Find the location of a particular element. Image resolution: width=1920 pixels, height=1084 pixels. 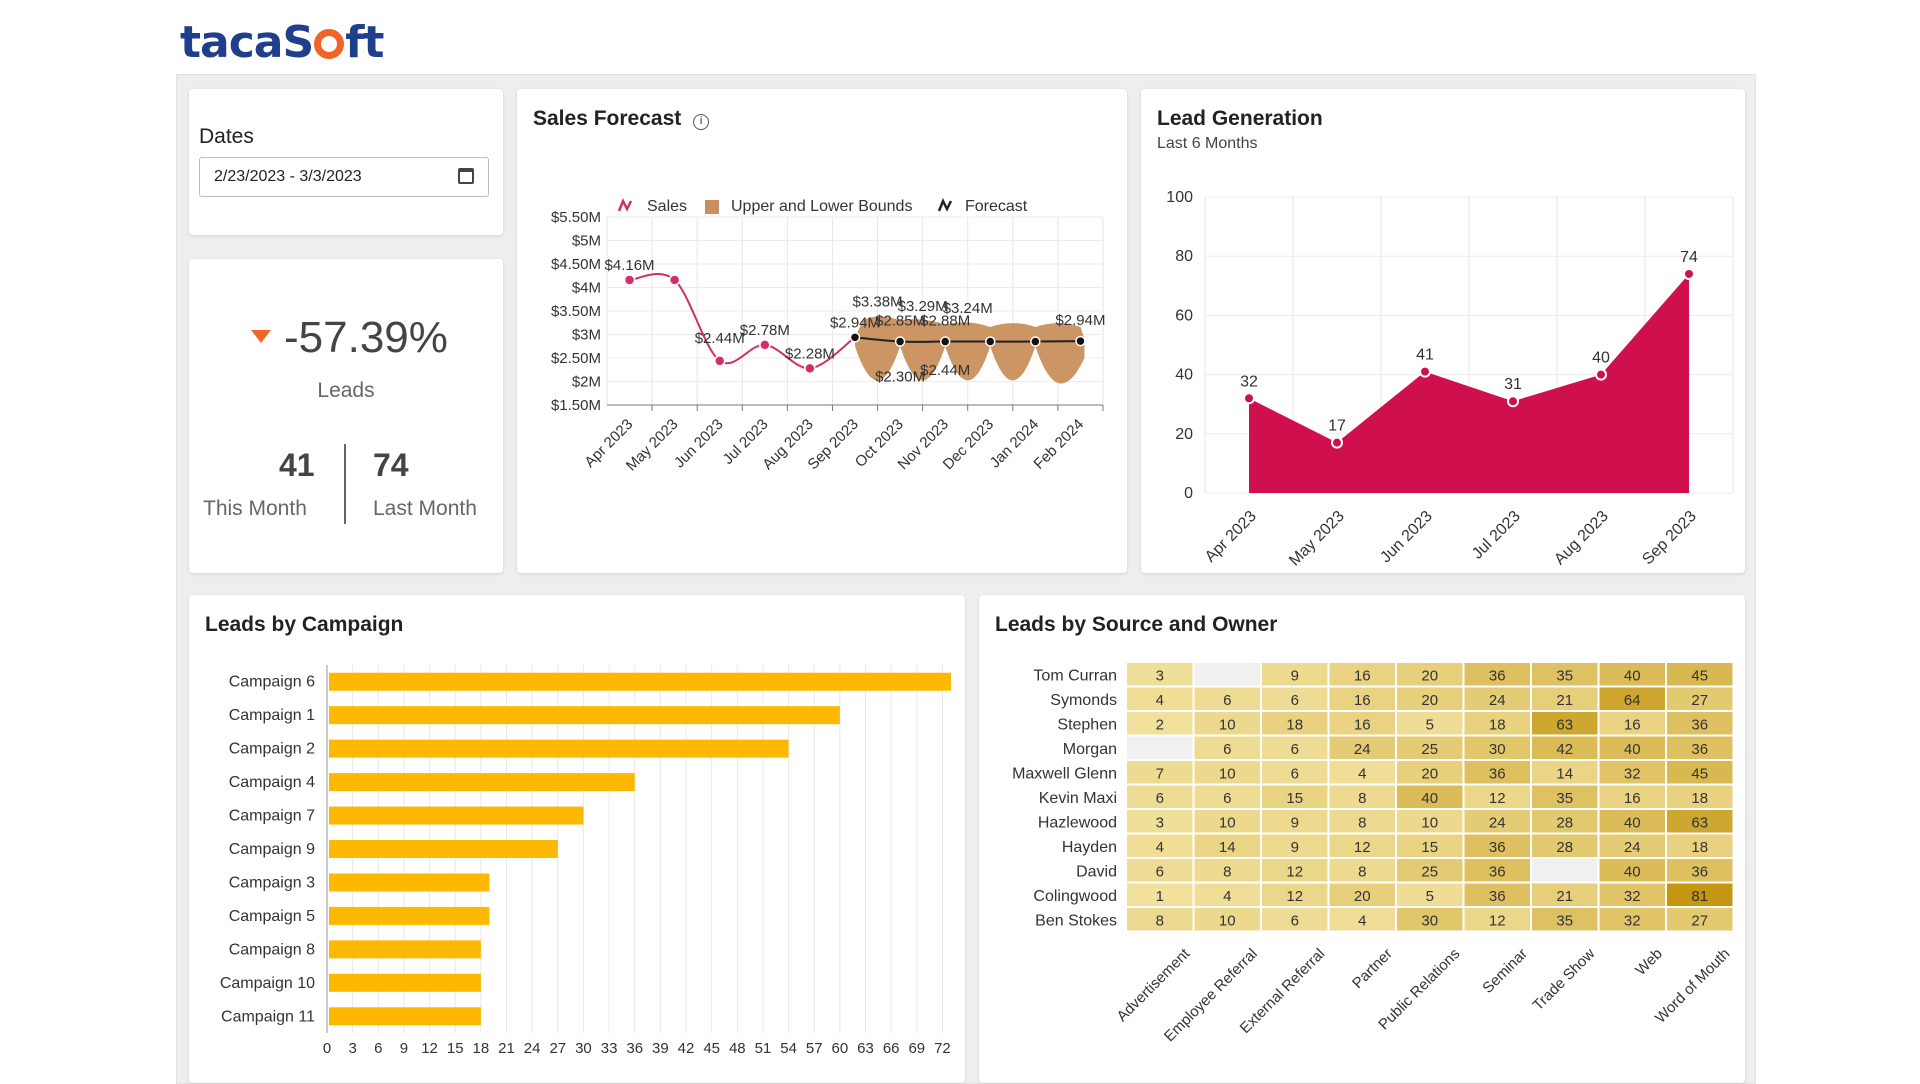

lg-x-tick-label: Jun 2023 is located at coordinates (1406, 537).